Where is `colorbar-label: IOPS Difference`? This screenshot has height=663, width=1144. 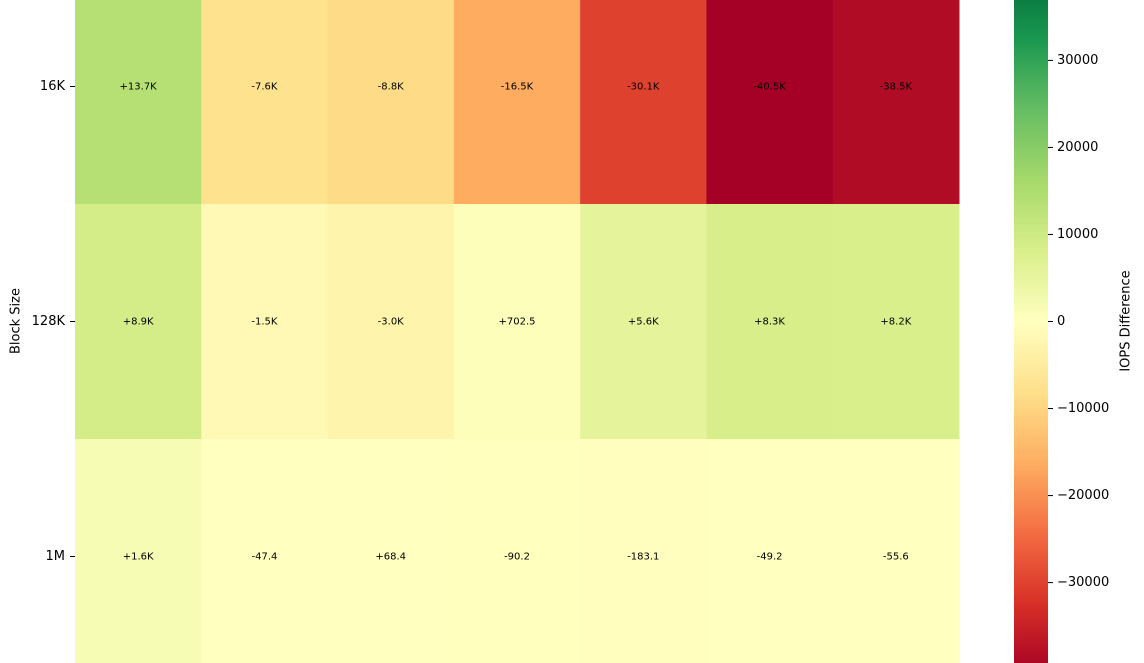 colorbar-label: IOPS Difference is located at coordinates (1126, 320).